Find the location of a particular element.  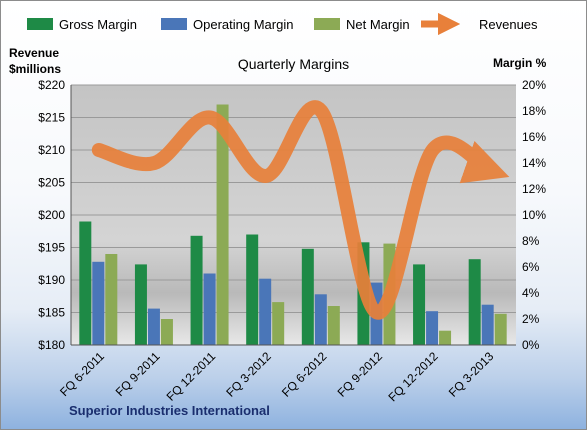

left-tick-label: $215 is located at coordinates (51, 118).